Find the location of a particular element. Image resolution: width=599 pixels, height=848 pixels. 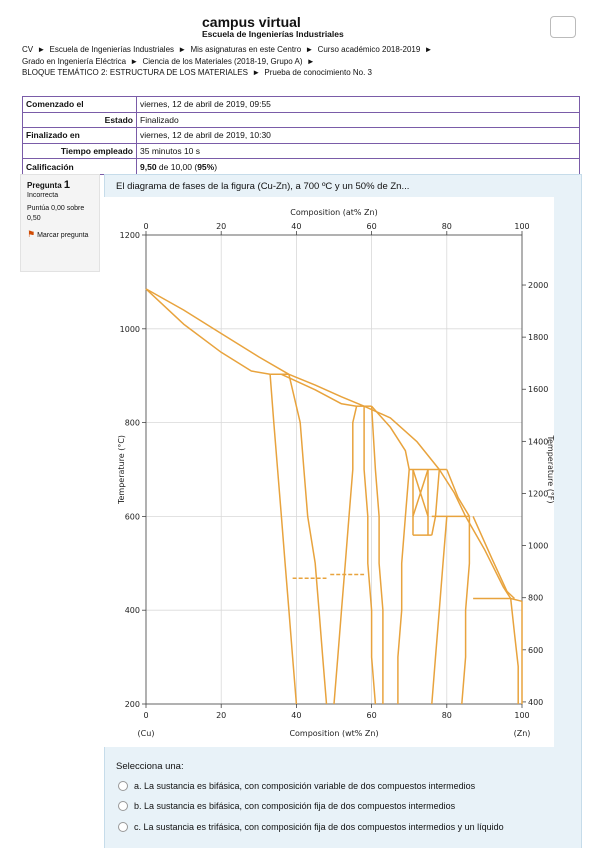

breadcrumb-item-academic-year: Curso académico 2018-2019 is located at coordinates (369, 49).